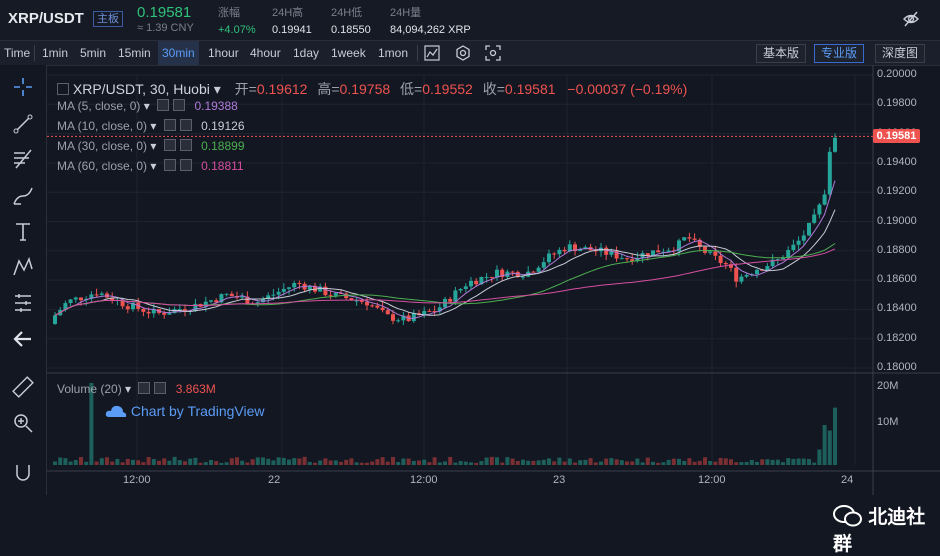 This screenshot has width=940, height=556. Describe the element at coordinates (911, 19) in the screenshot. I see `hide-eye-icon` at that location.